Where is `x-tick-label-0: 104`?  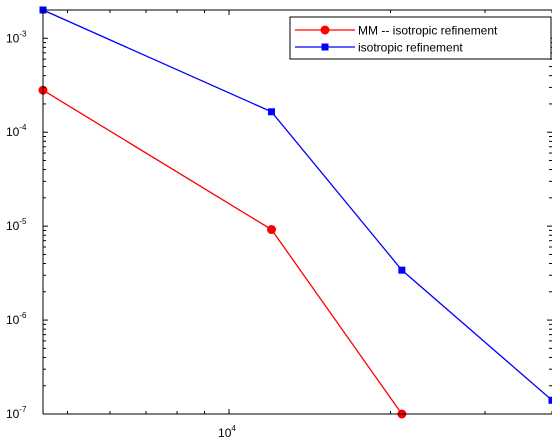 x-tick-label-0: 104 is located at coordinates (227, 432).